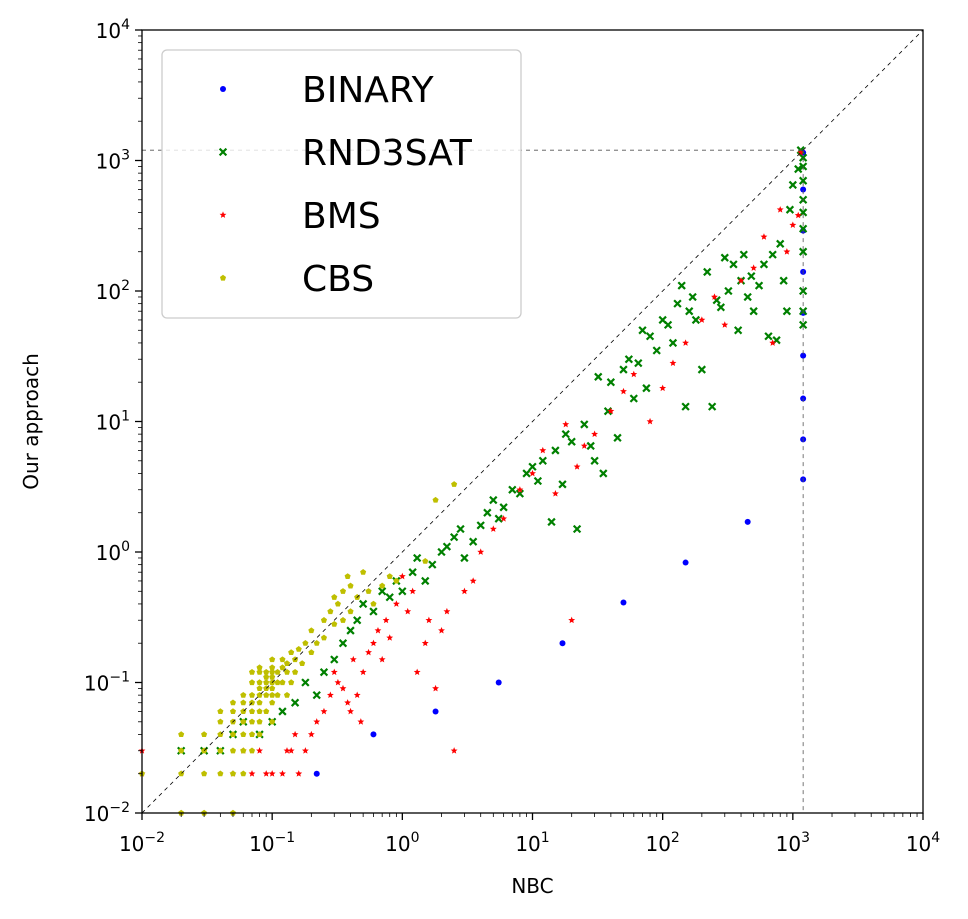 This screenshot has height=919, width=968. Describe the element at coordinates (298, 648) in the screenshot. I see `series-cbs` at that location.